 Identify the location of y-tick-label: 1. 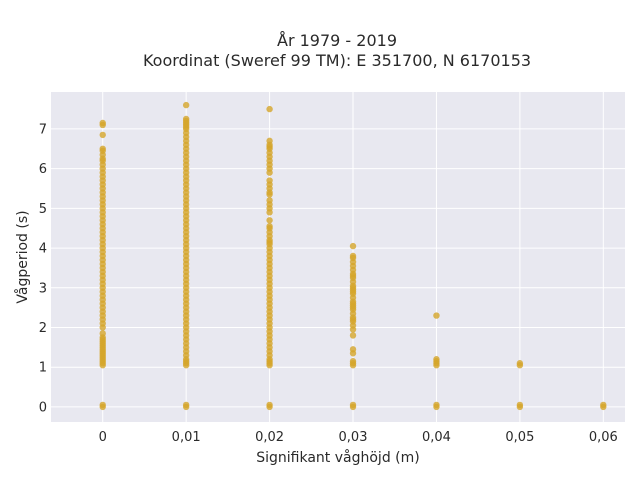
(43, 368).